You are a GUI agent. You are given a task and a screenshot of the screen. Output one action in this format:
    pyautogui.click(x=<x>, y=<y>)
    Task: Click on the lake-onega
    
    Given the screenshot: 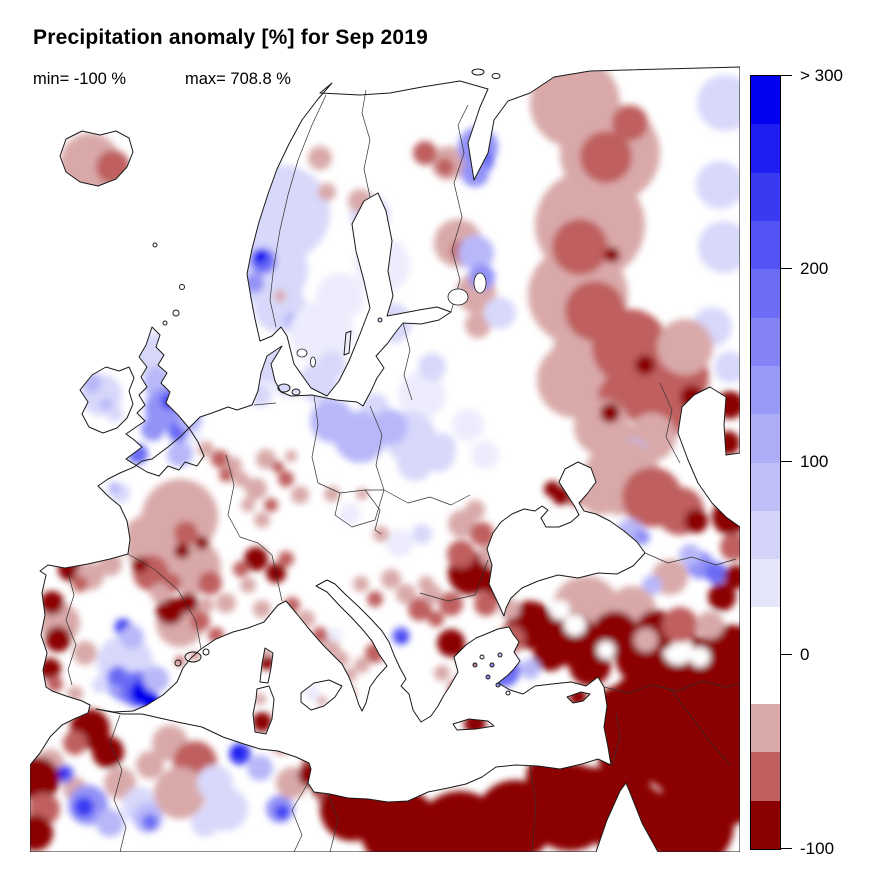 What is the action you would take?
    pyautogui.click(x=480, y=283)
    